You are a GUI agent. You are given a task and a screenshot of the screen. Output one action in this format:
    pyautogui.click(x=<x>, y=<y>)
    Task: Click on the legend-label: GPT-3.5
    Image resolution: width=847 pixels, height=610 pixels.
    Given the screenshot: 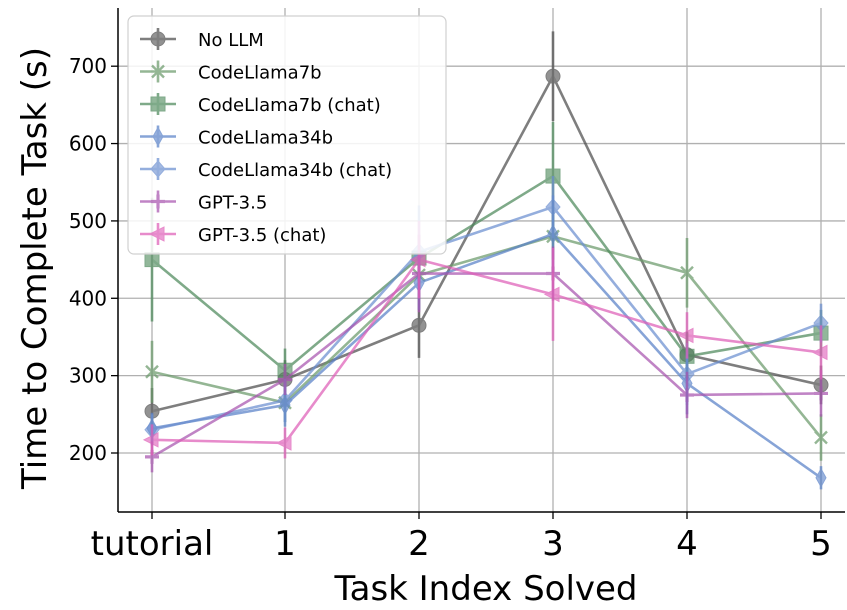 What is the action you would take?
    pyautogui.click(x=232, y=203)
    